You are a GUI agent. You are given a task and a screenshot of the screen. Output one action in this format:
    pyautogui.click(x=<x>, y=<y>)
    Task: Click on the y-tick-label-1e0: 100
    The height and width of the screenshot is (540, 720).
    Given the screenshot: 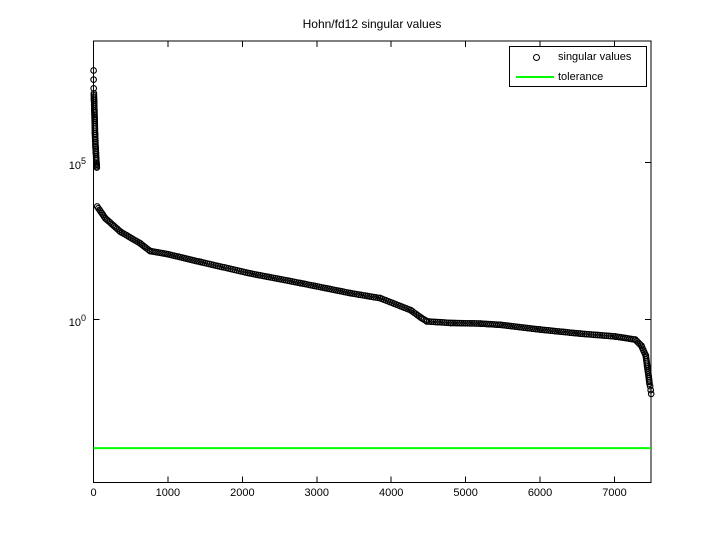 What is the action you would take?
    pyautogui.click(x=70, y=321)
    